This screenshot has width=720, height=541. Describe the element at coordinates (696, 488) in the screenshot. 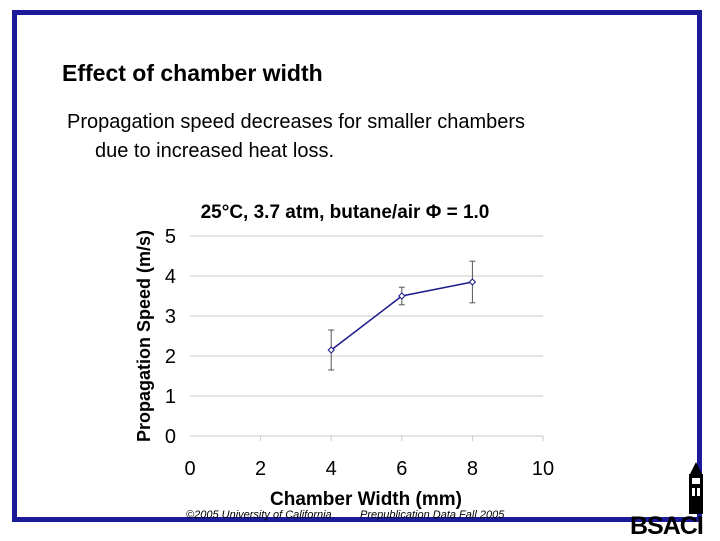

I see `campanile-tower-icon` at that location.